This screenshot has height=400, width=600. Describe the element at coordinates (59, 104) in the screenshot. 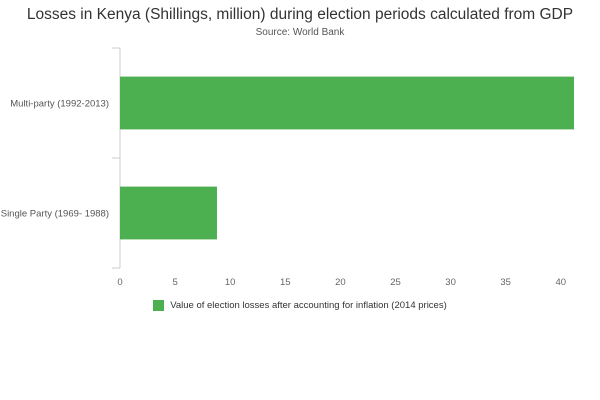

I see `category-label-0: Multi-party (1992-2013)` at that location.